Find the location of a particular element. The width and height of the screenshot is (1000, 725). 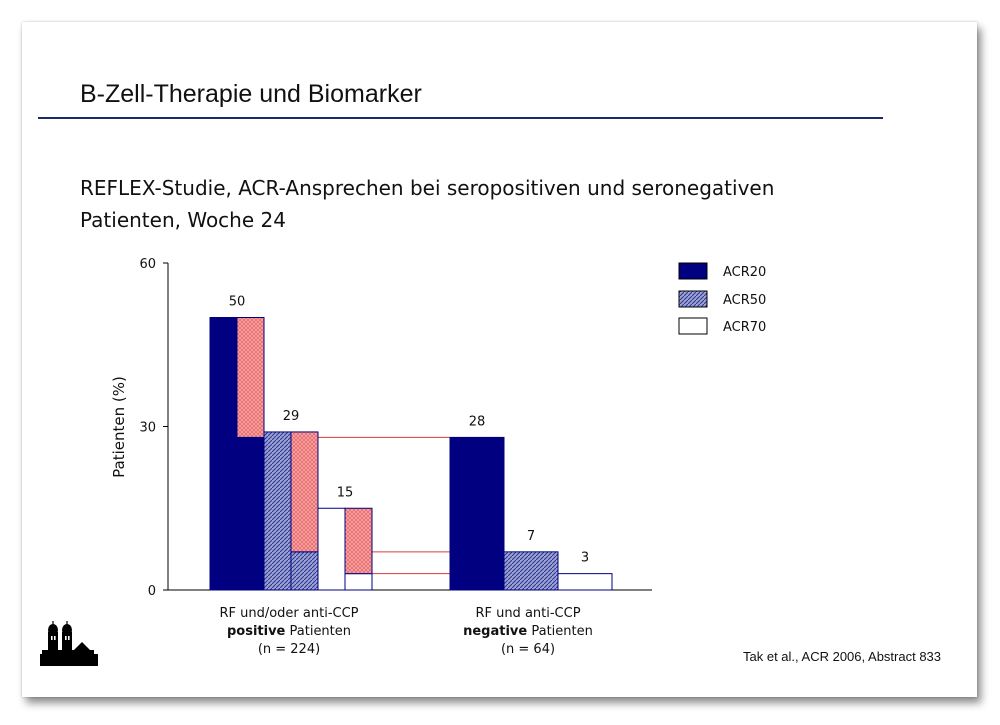

legend-label-acr20: ACR20 is located at coordinates (744, 272).